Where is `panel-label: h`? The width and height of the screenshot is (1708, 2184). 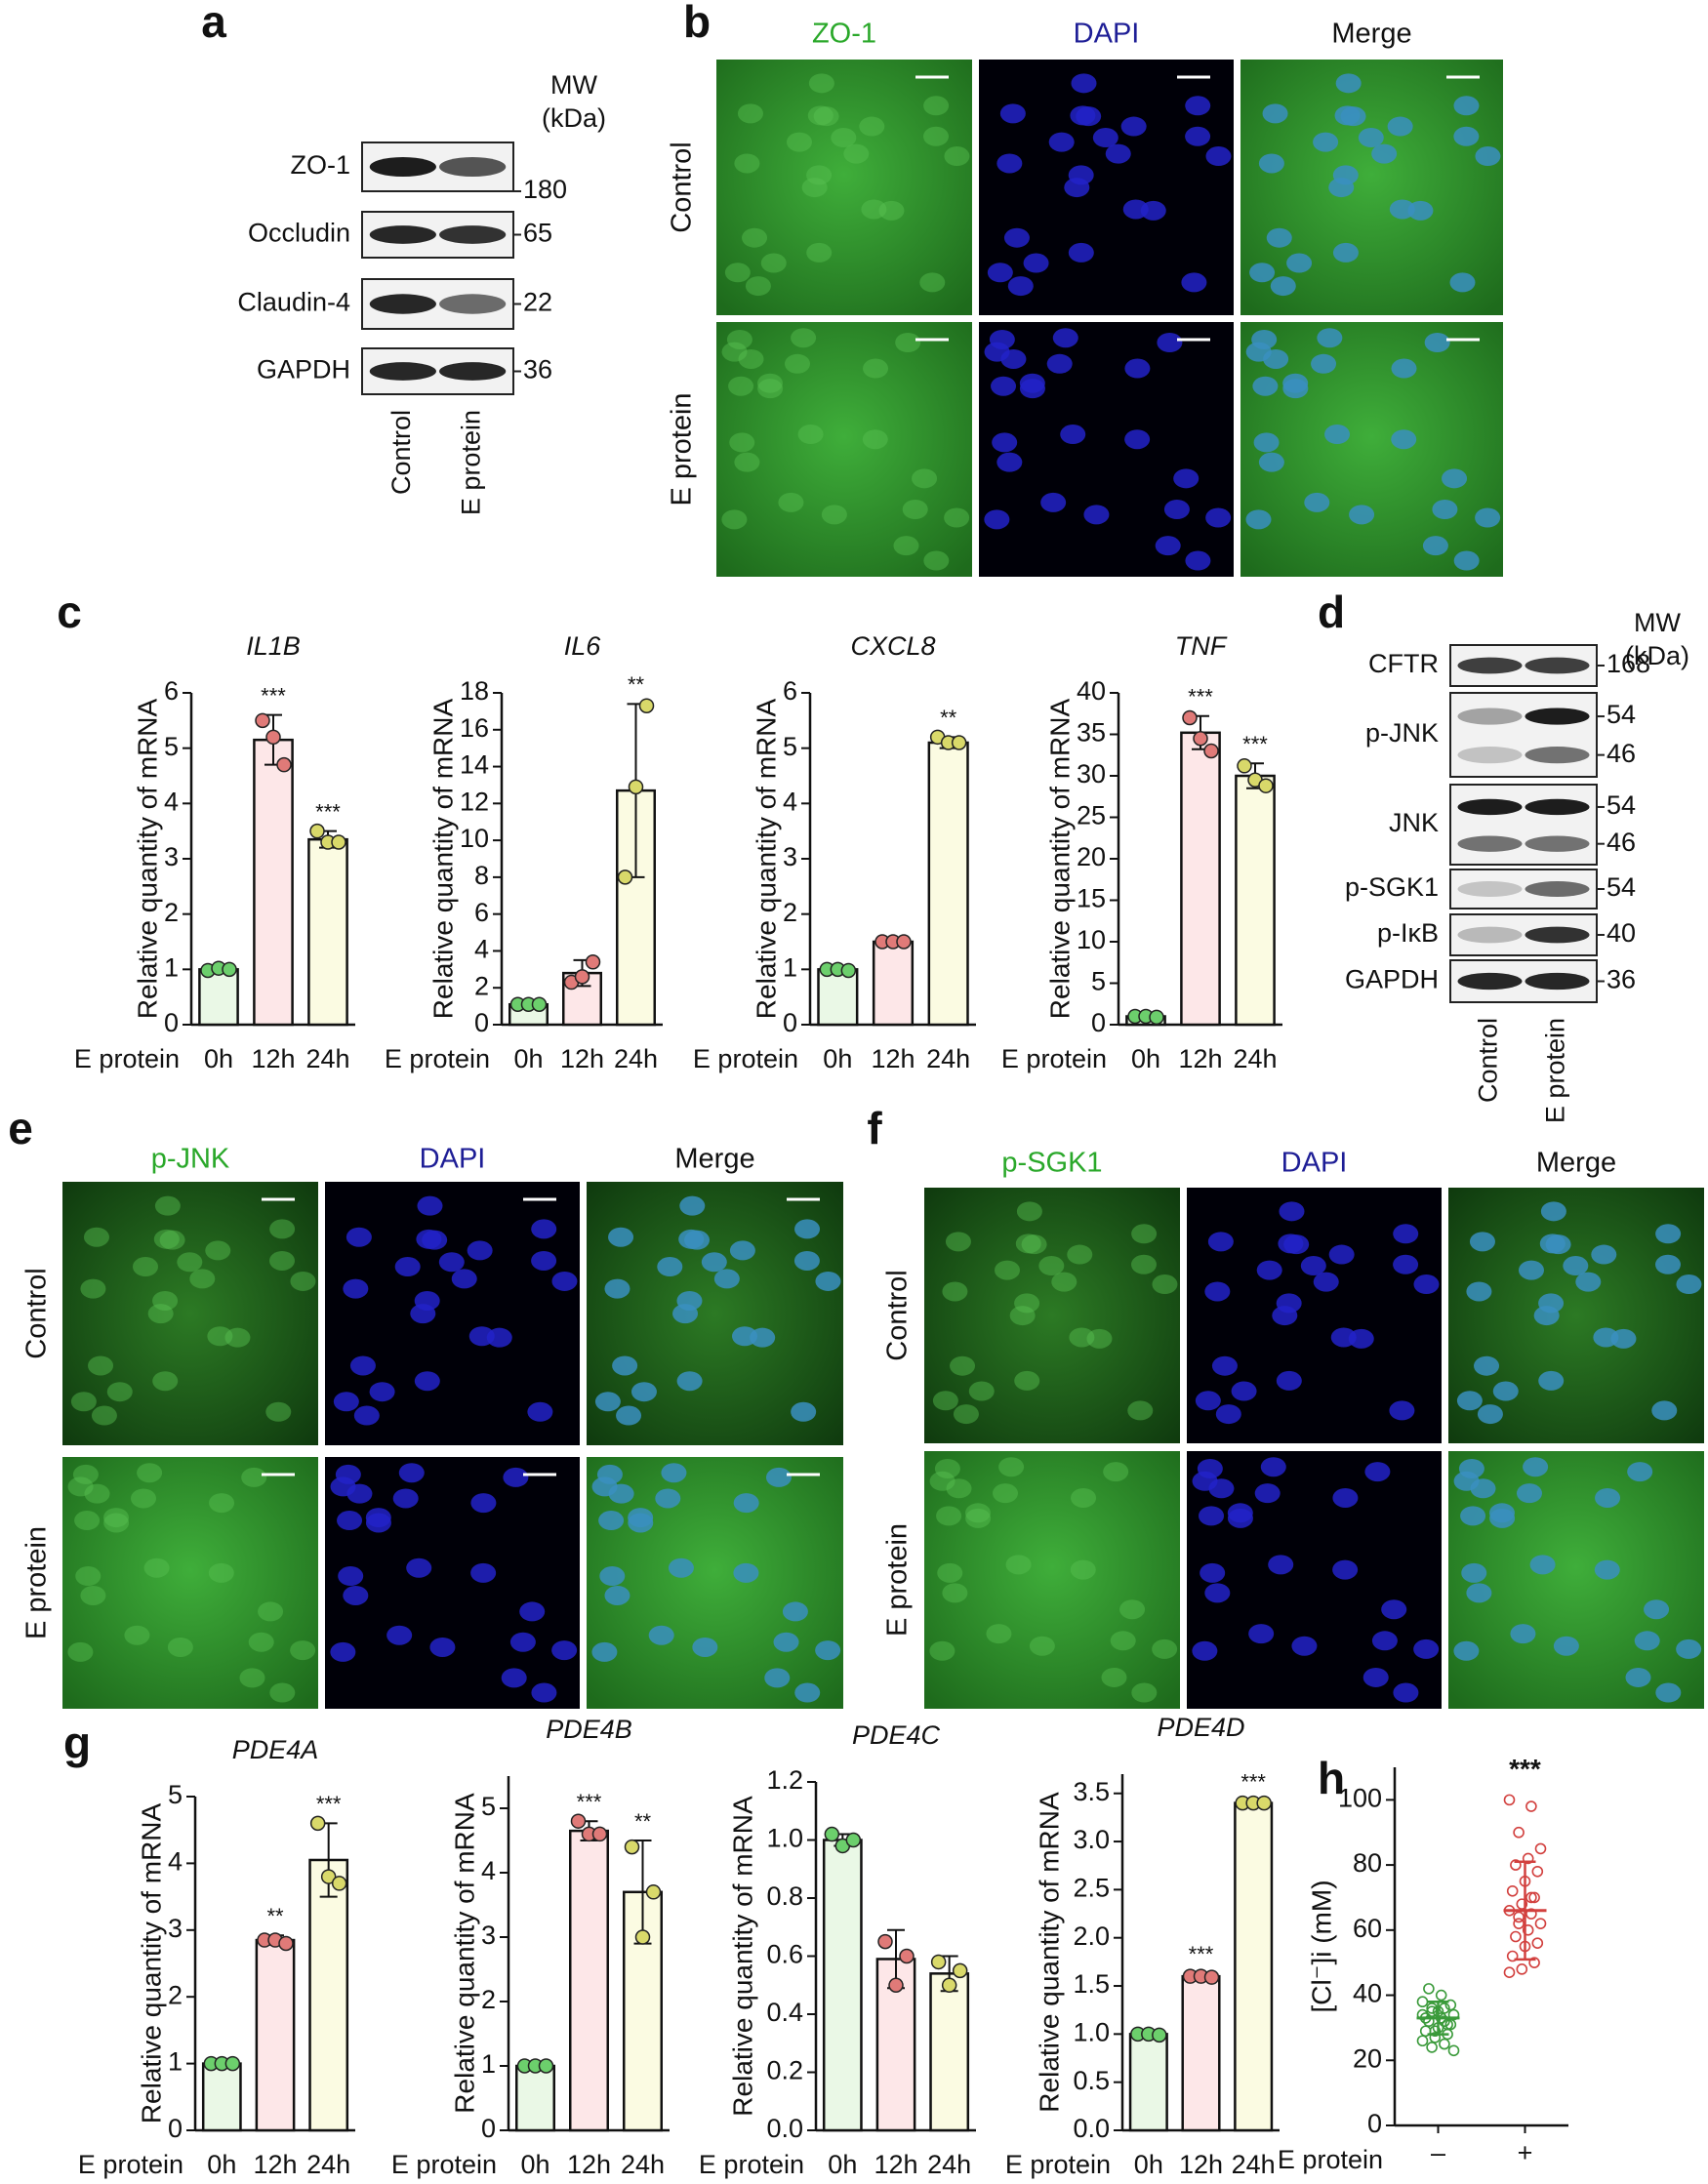 panel-label: h is located at coordinates (1331, 1778).